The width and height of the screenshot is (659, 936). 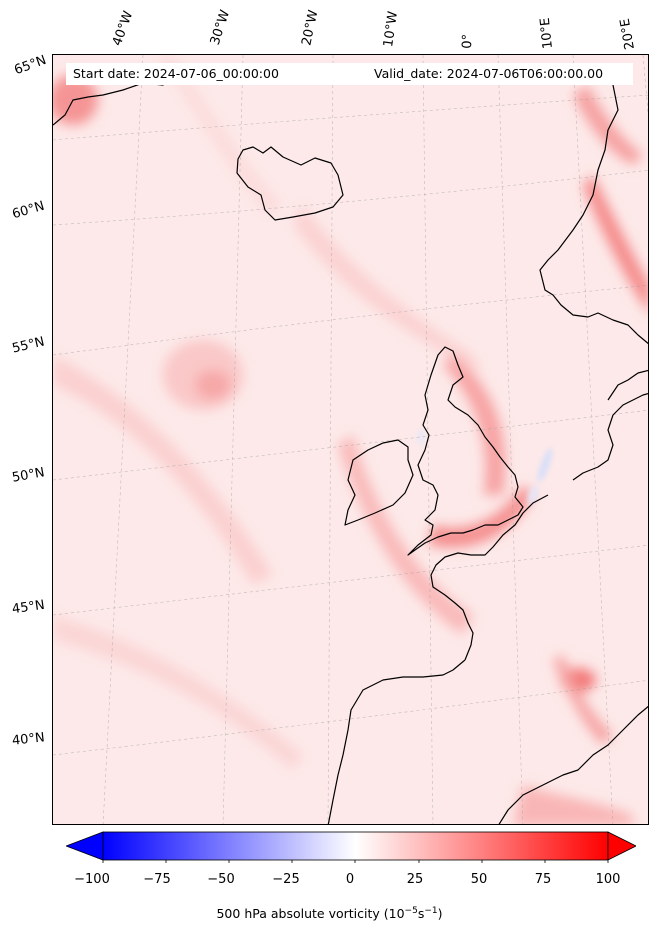 I want to click on colorbar-tick-label: 25, so click(x=415, y=879).